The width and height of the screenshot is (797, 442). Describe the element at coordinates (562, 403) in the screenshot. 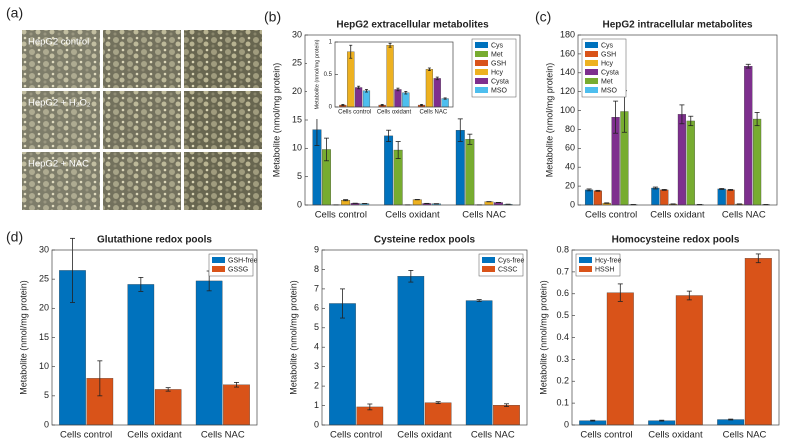

I see `y-tick-label: 0.1` at that location.